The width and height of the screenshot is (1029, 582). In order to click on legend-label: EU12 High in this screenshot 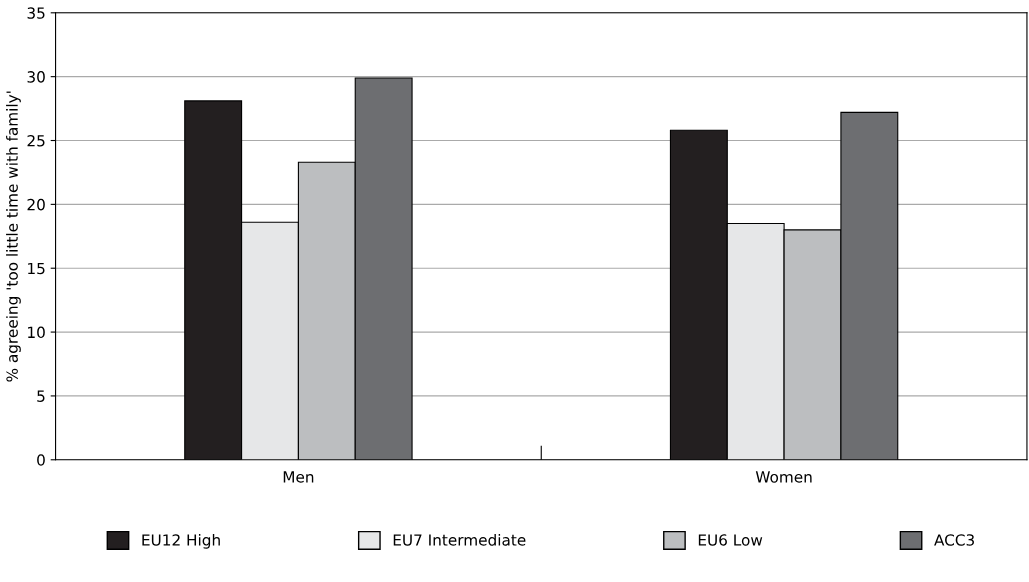, I will do `click(181, 541)`.